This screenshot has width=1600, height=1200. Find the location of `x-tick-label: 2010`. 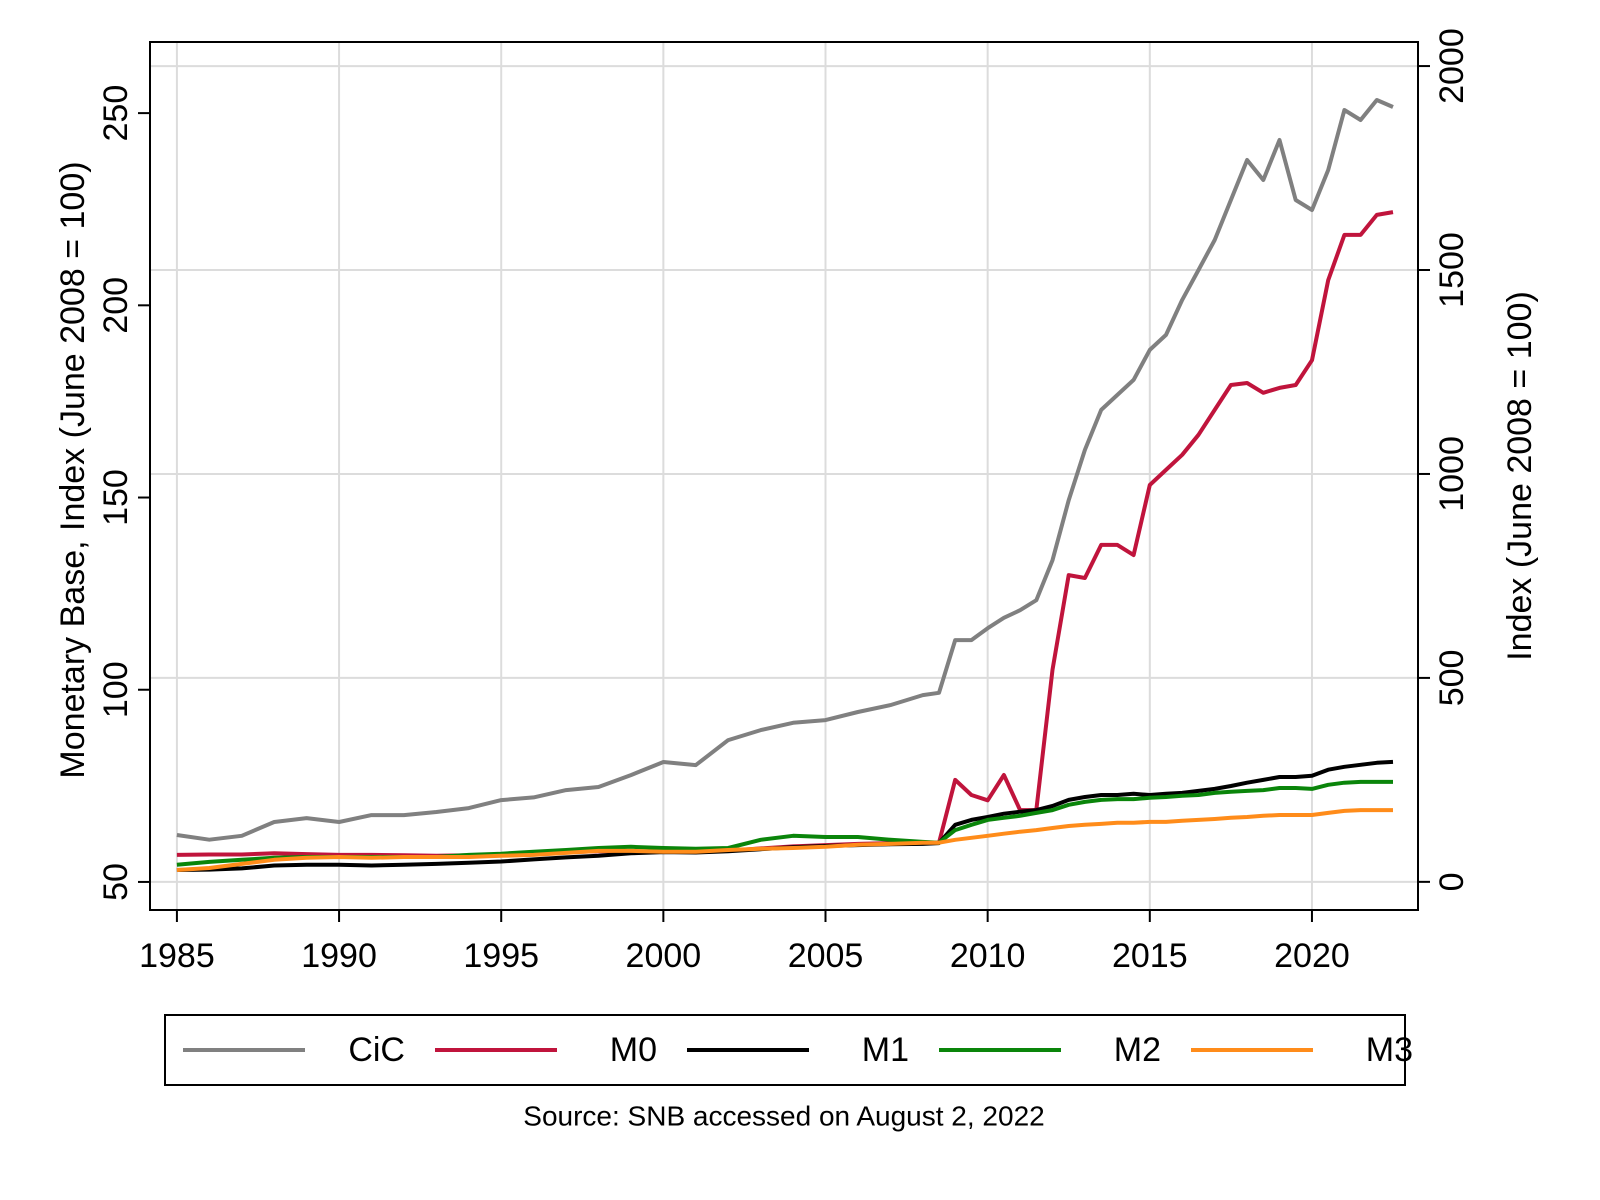

x-tick-label: 2010 is located at coordinates (988, 956).